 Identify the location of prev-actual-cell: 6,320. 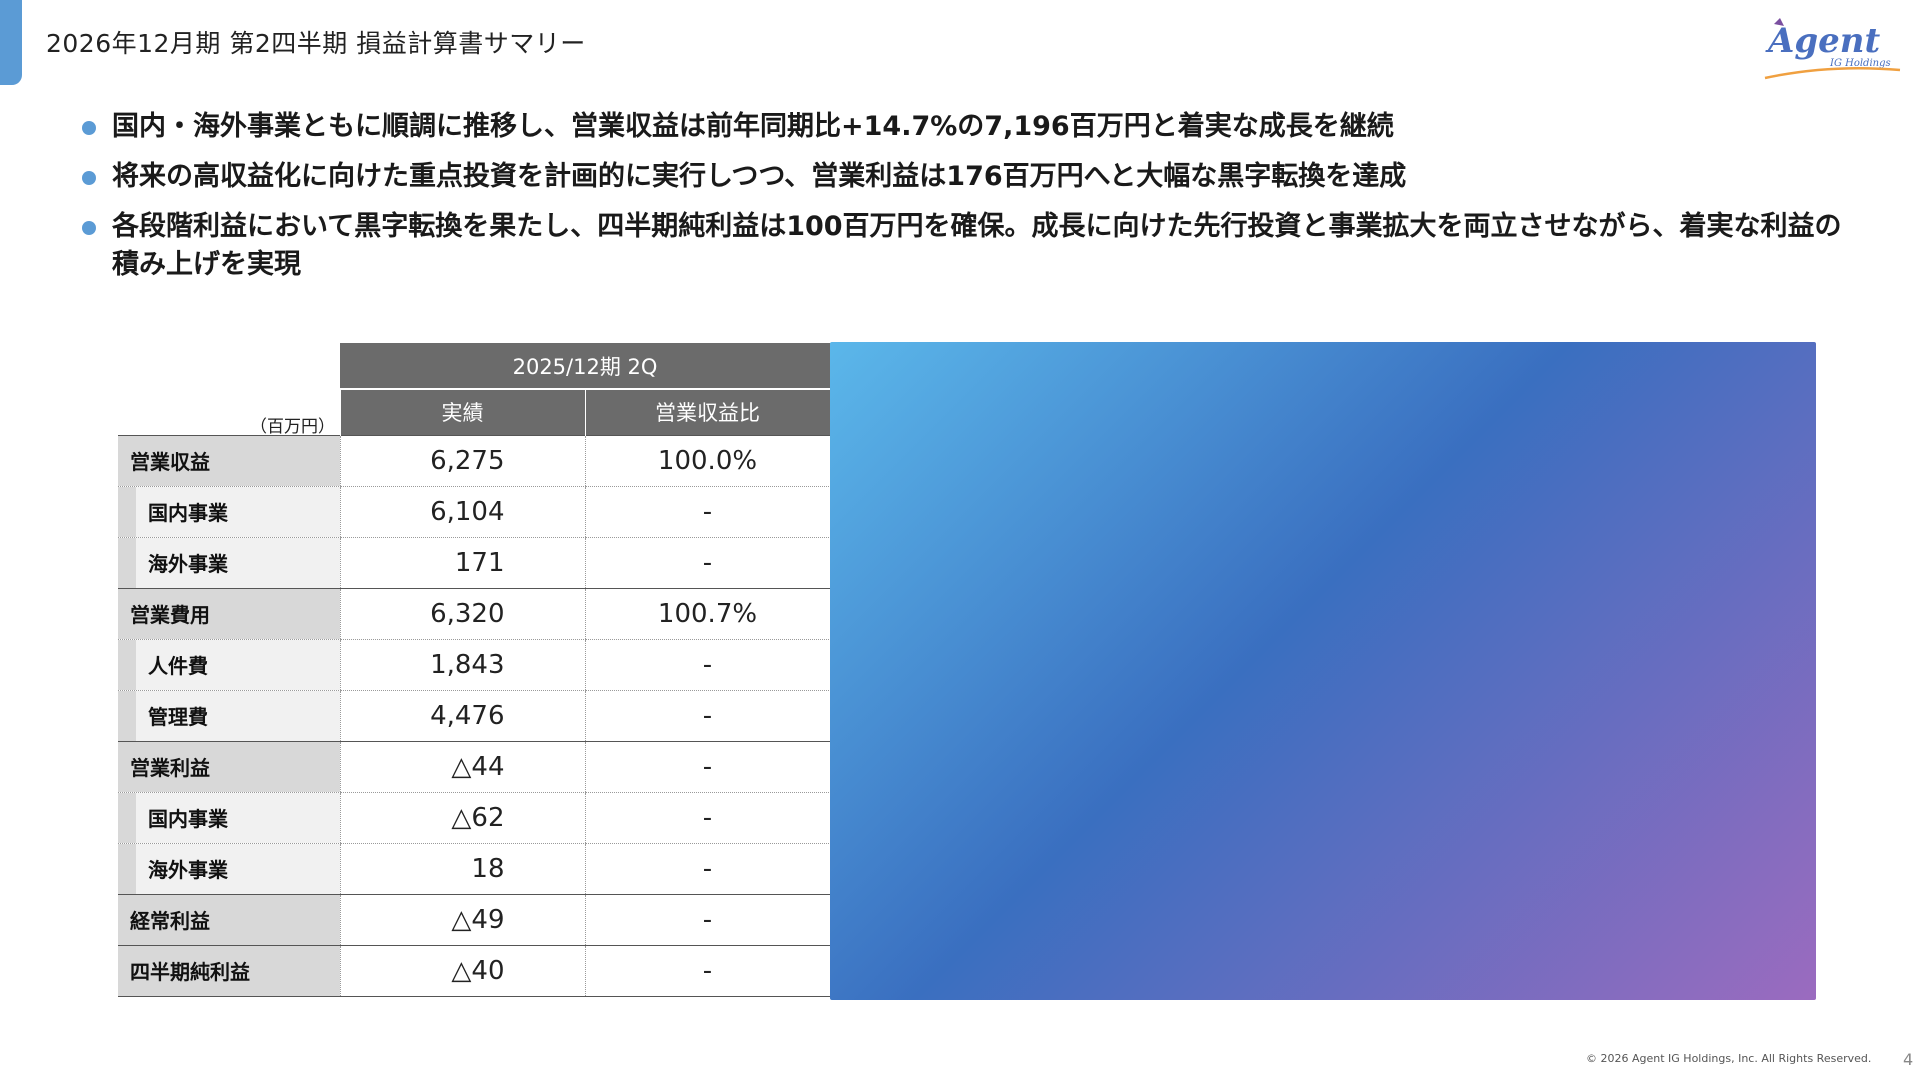
(462, 614).